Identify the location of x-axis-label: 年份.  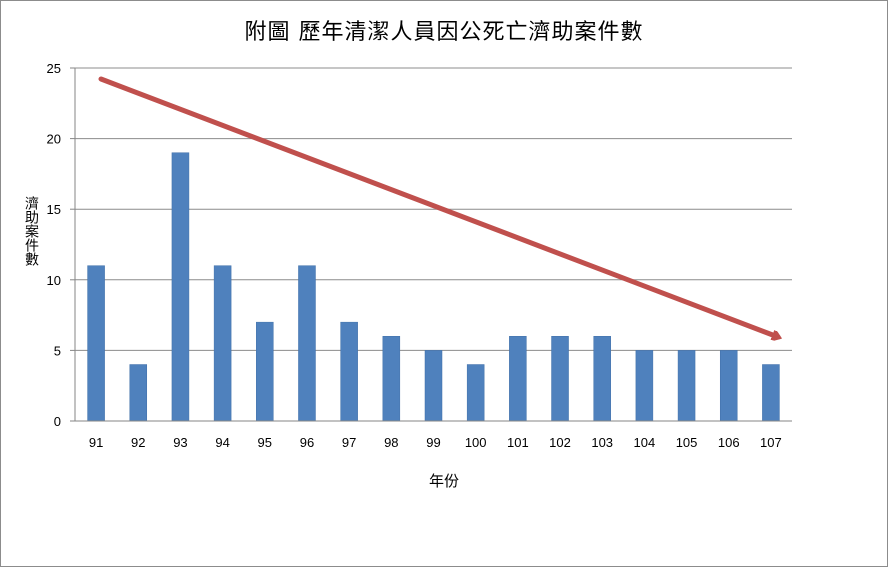
(443, 481).